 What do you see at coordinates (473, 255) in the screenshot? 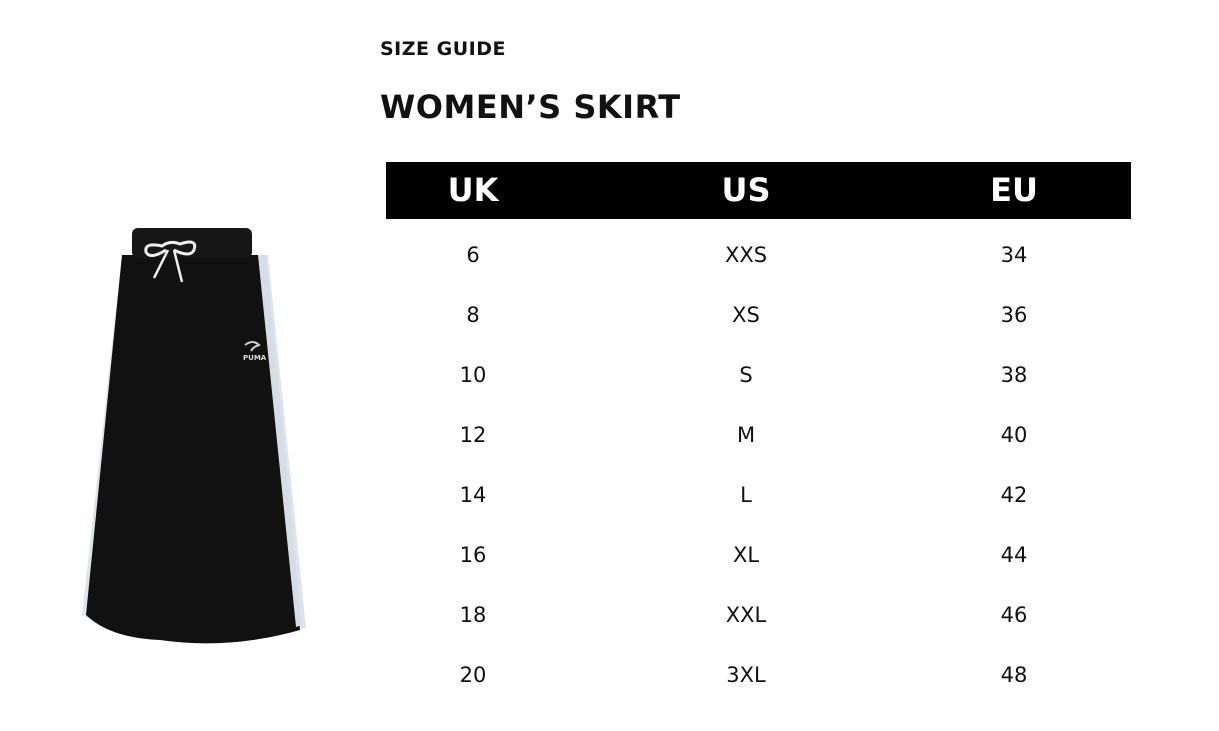
I see `cell-uk: 6` at bounding box center [473, 255].